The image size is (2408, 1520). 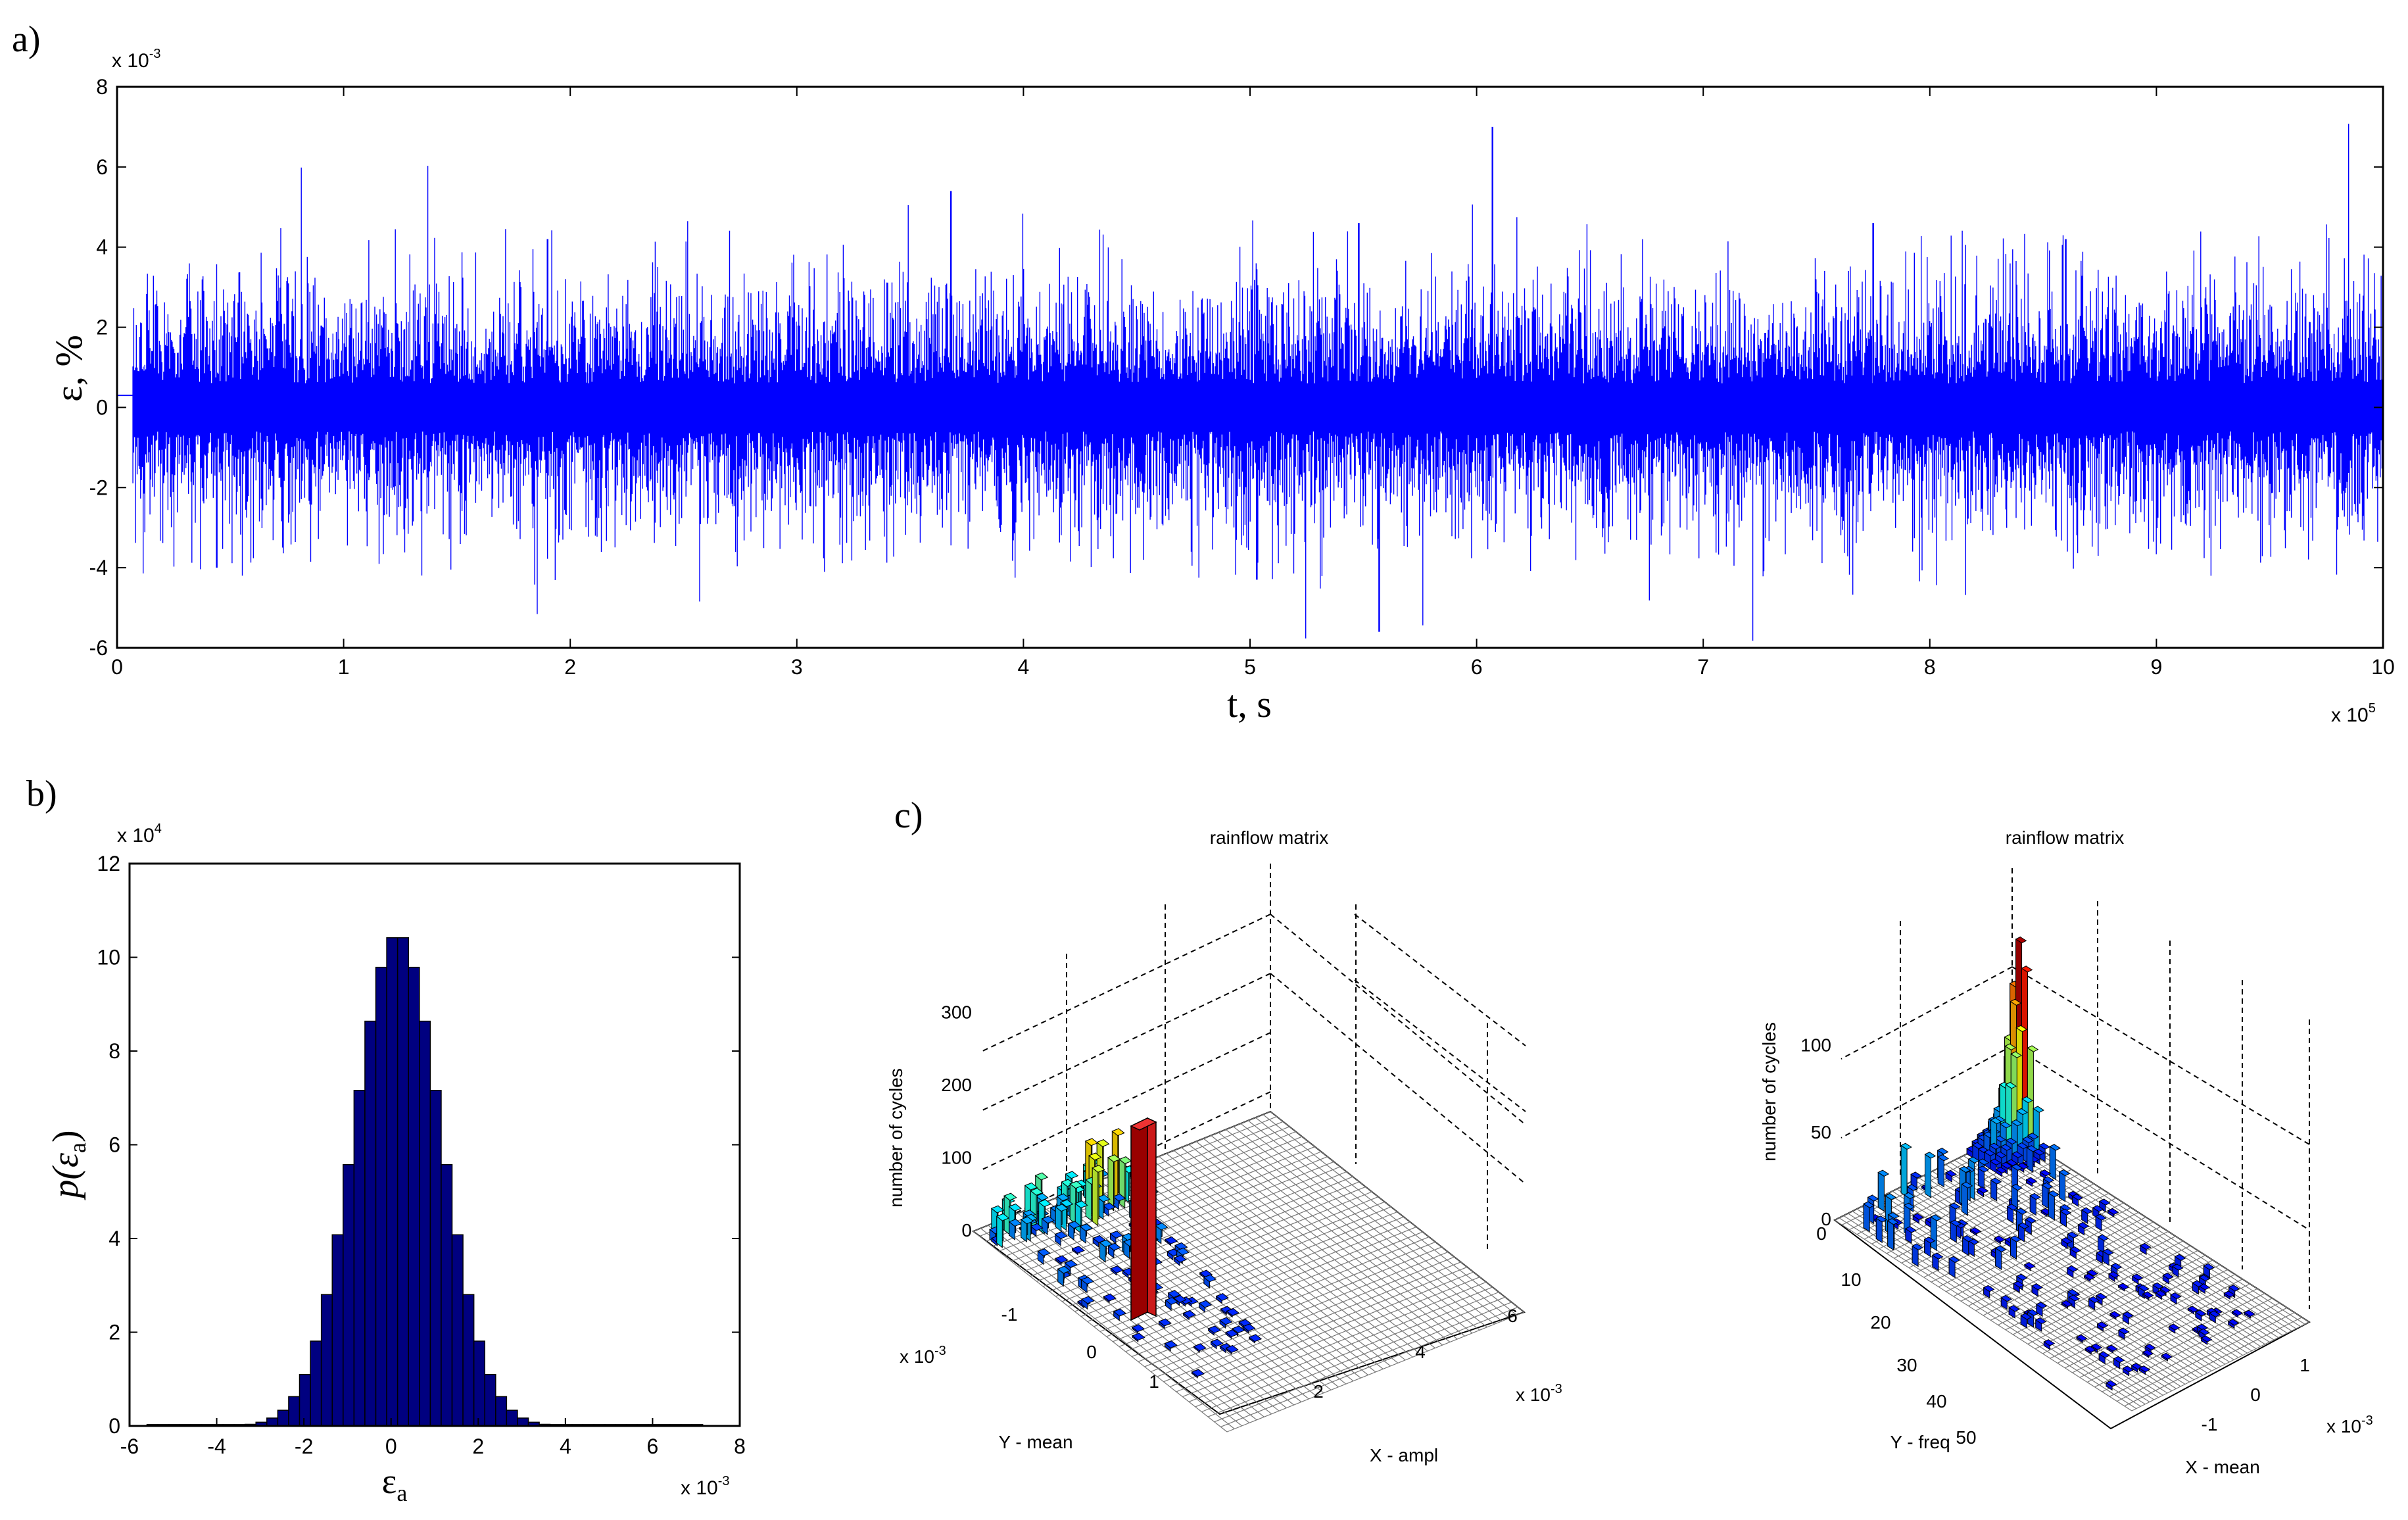 I want to click on panel-b-y-tick-label: 0, so click(x=114, y=1426).